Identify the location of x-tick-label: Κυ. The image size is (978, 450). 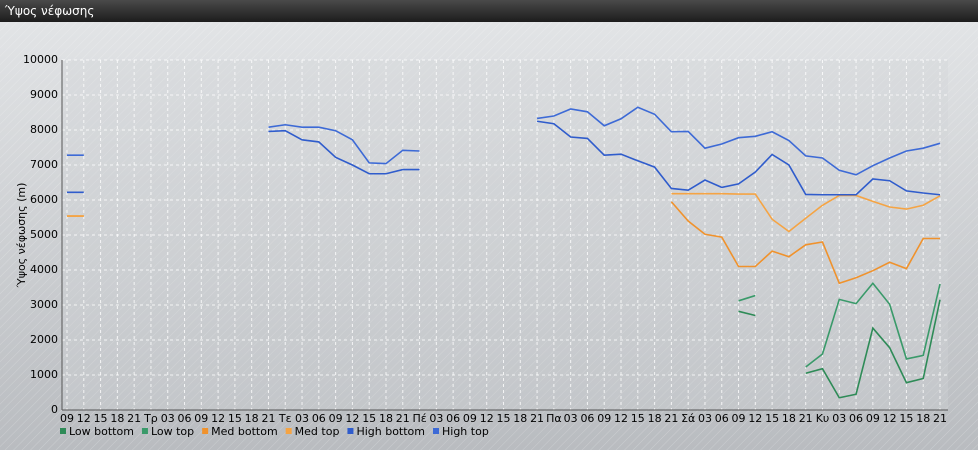
(823, 418).